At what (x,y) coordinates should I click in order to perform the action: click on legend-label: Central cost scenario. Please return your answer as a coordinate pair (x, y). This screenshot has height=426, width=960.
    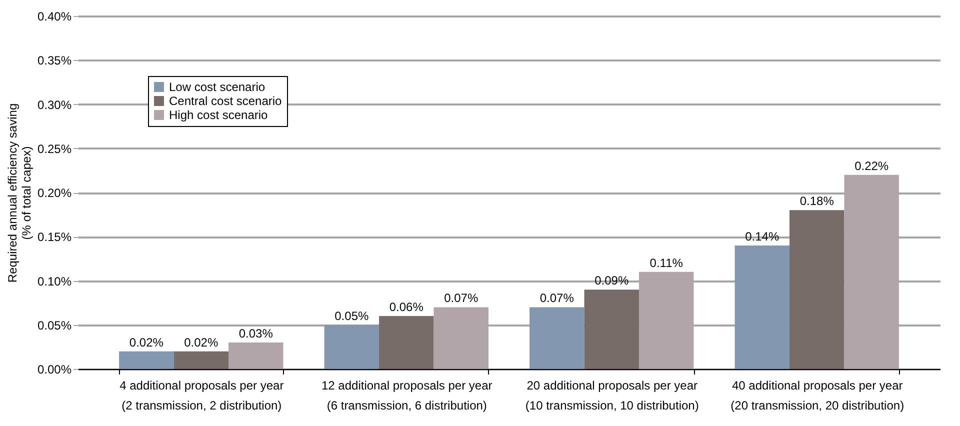
    Looking at the image, I should click on (225, 101).